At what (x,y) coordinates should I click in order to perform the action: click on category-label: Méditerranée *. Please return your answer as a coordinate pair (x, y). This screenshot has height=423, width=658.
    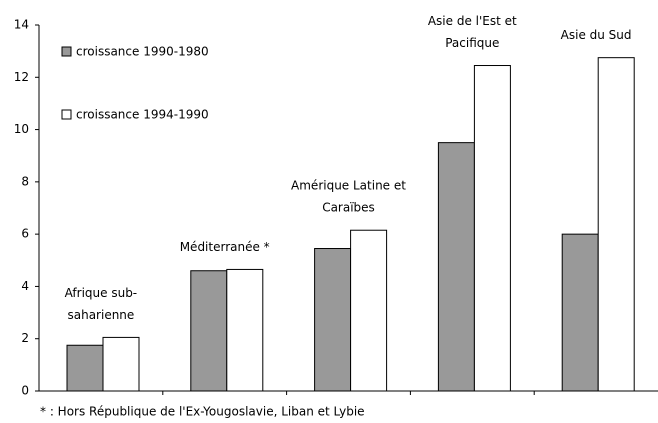
    Looking at the image, I should click on (225, 247).